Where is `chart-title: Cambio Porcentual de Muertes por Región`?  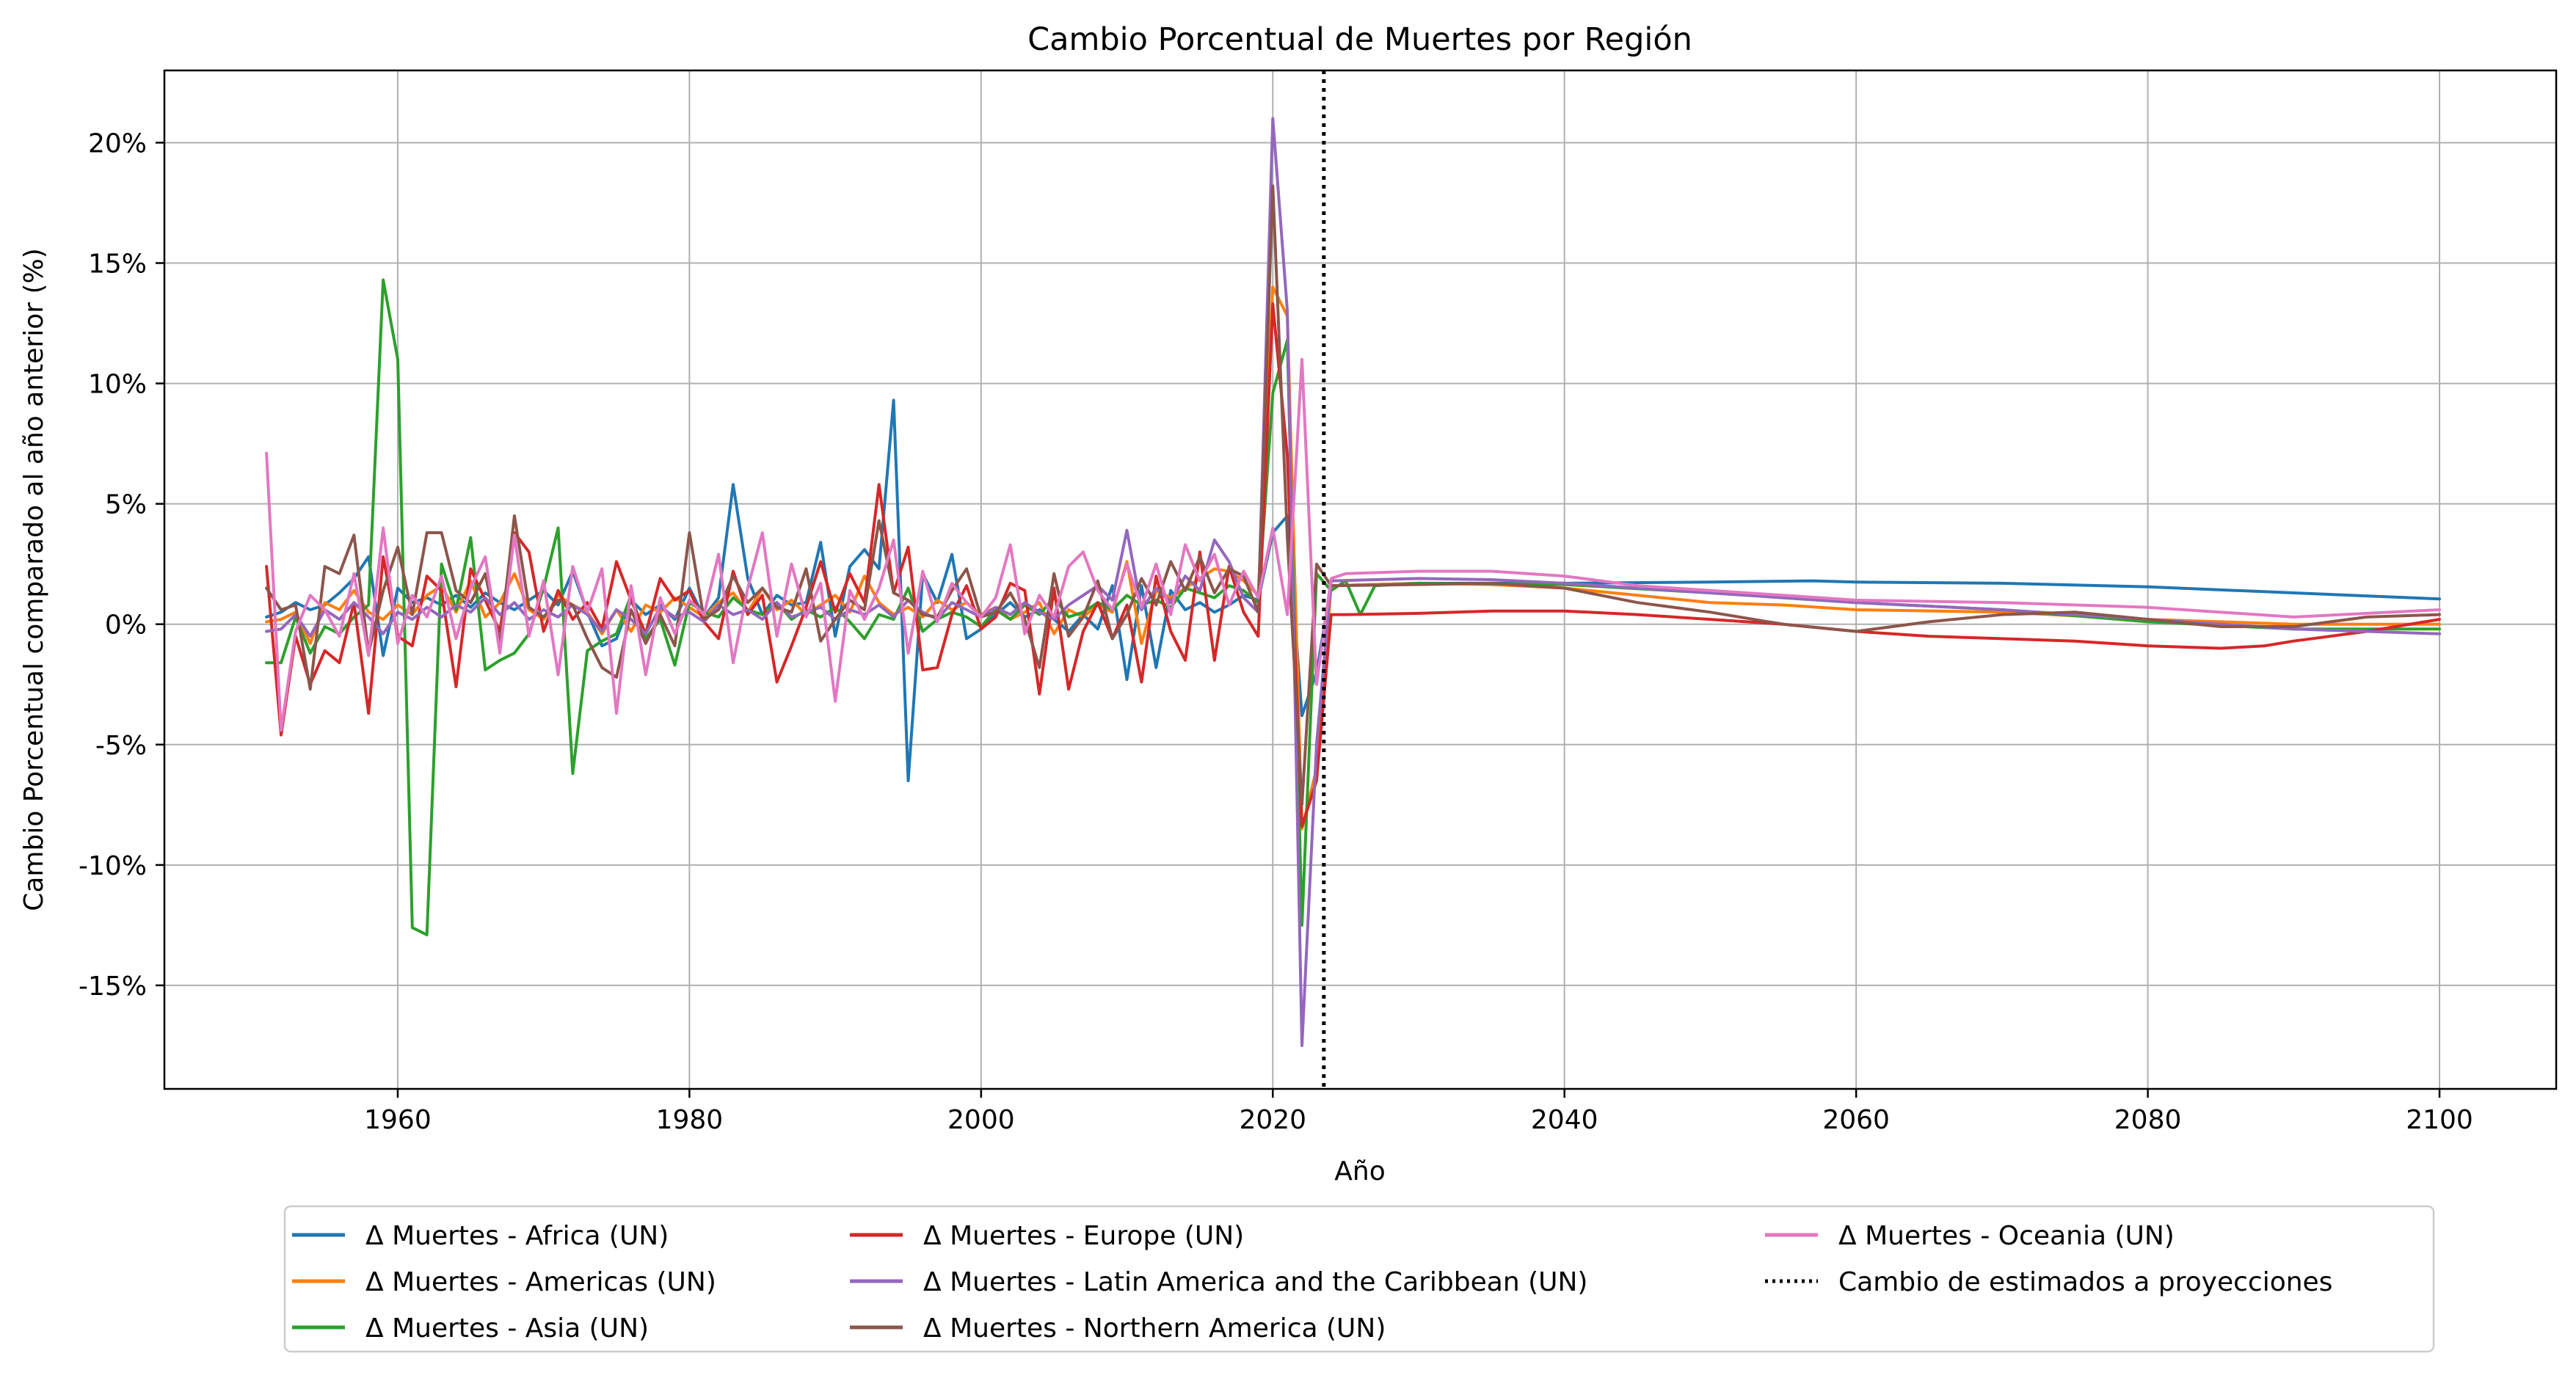 chart-title: Cambio Porcentual de Muertes por Región is located at coordinates (1359, 39).